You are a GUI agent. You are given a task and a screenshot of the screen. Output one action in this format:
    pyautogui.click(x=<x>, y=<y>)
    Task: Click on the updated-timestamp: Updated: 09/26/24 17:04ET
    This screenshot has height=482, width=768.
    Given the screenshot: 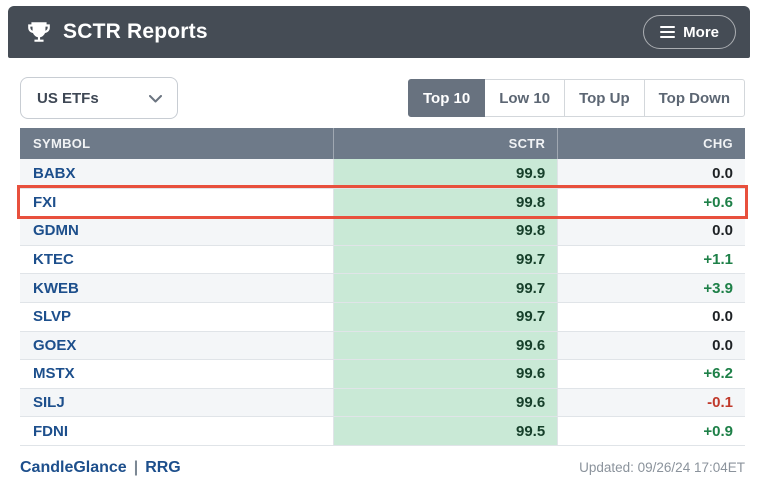 What is the action you would take?
    pyautogui.click(x=662, y=468)
    